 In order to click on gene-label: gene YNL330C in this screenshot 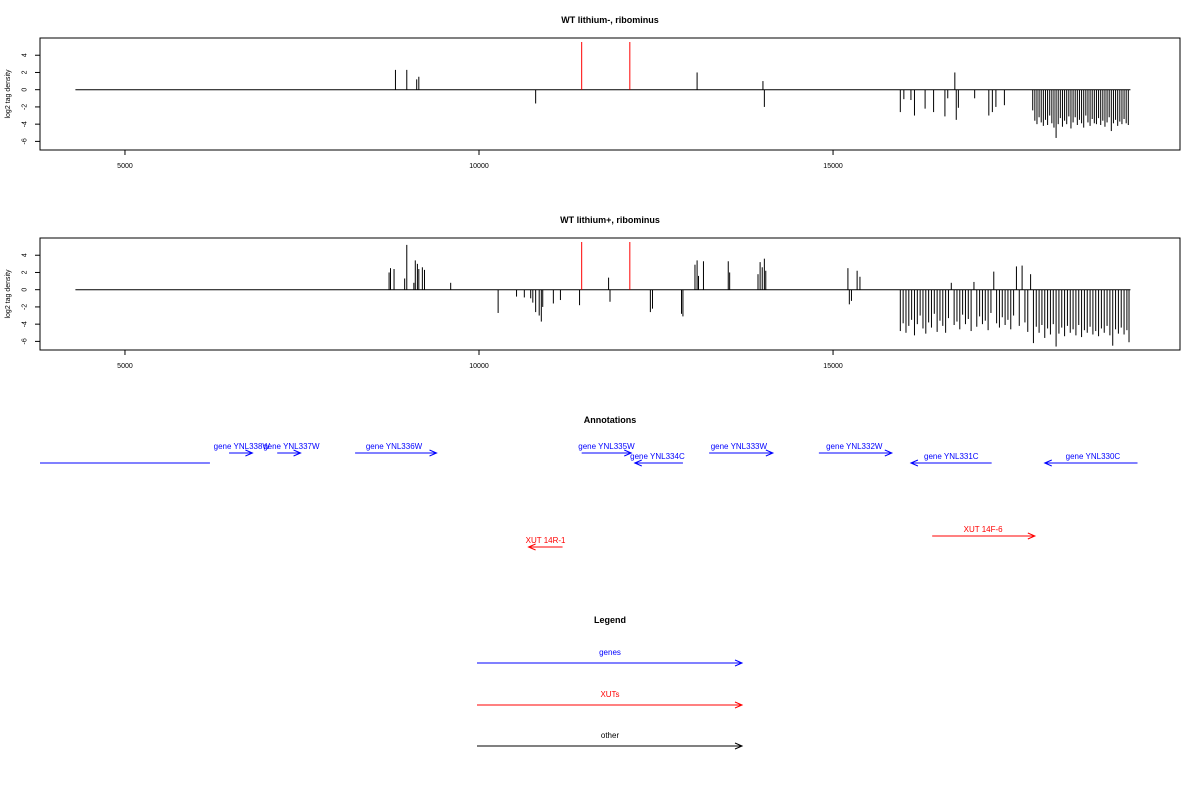, I will do `click(1093, 456)`.